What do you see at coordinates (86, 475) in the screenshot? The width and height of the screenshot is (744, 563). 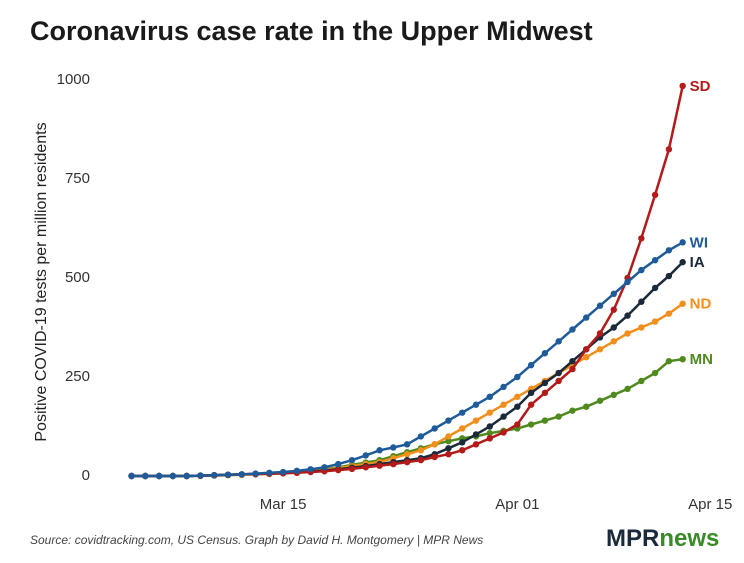 I see `y-tick-label: 0` at bounding box center [86, 475].